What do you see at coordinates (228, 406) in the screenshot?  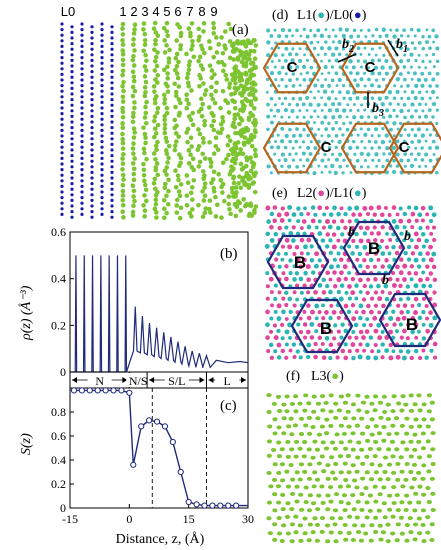 I see `panel-c-tag: (c)` at bounding box center [228, 406].